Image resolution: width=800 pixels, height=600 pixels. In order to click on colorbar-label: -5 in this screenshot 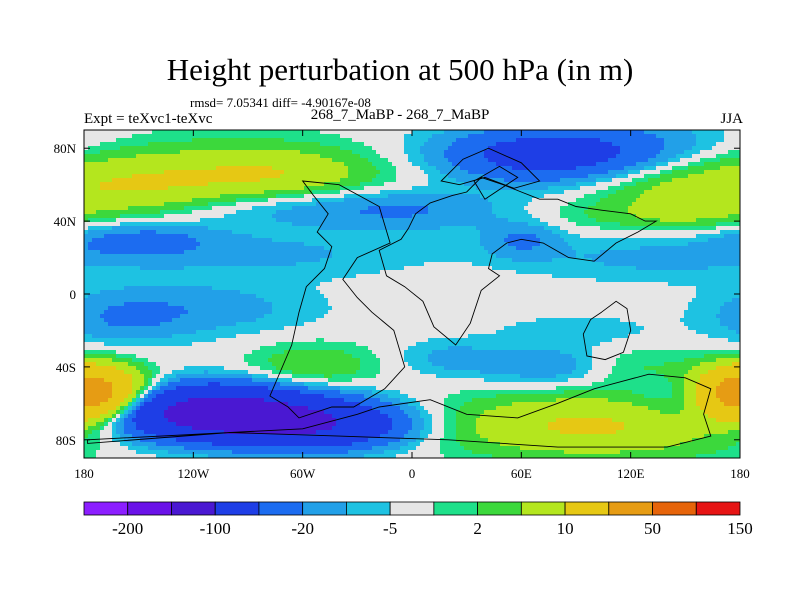, I will do `click(390, 528)`.